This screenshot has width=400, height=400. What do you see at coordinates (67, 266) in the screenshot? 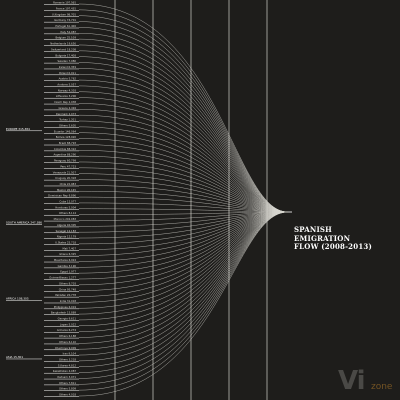
I see `country-label: Gambia 3,196` at bounding box center [67, 266].